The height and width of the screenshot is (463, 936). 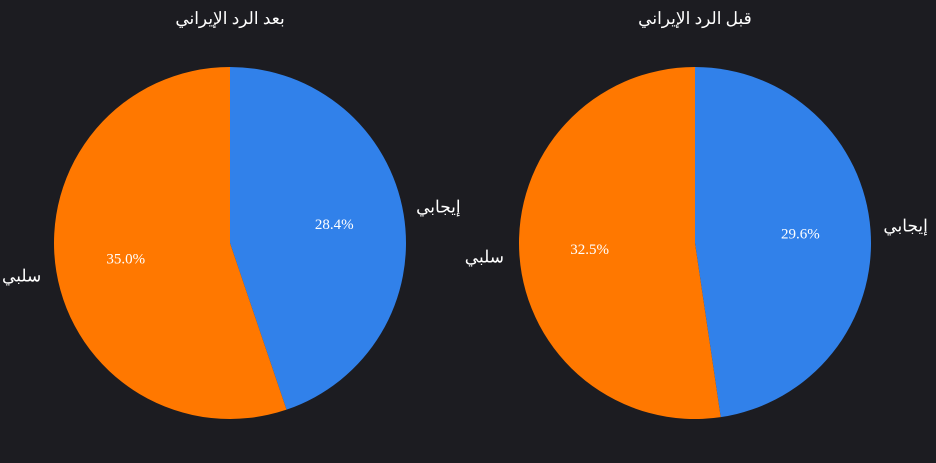 What do you see at coordinates (695, 19) in the screenshot?
I see `chart-title: قبل الرد الإيراني` at bounding box center [695, 19].